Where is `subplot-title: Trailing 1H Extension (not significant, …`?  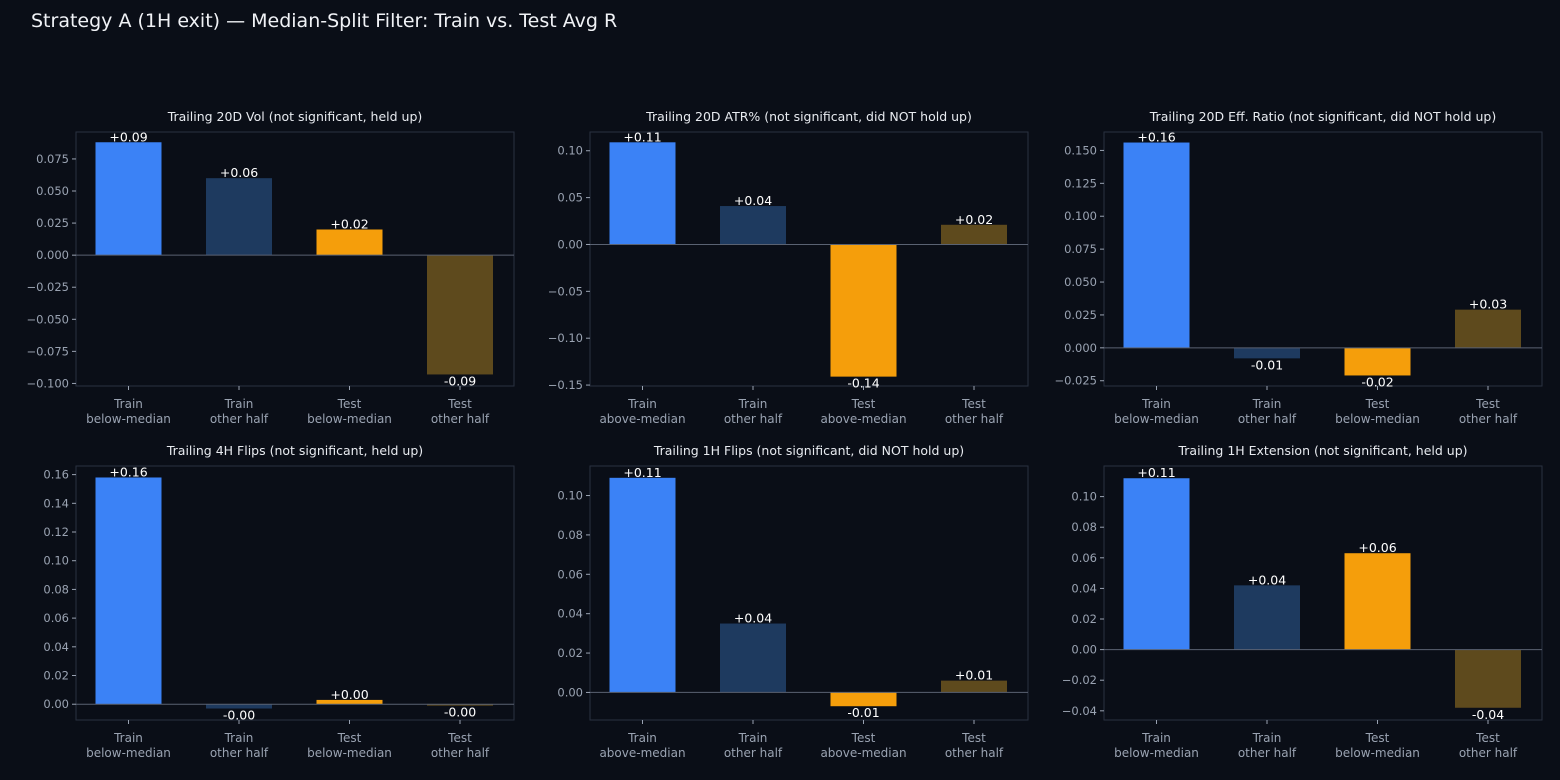 subplot-title: Trailing 1H Extension (not significant, … is located at coordinates (1322, 450).